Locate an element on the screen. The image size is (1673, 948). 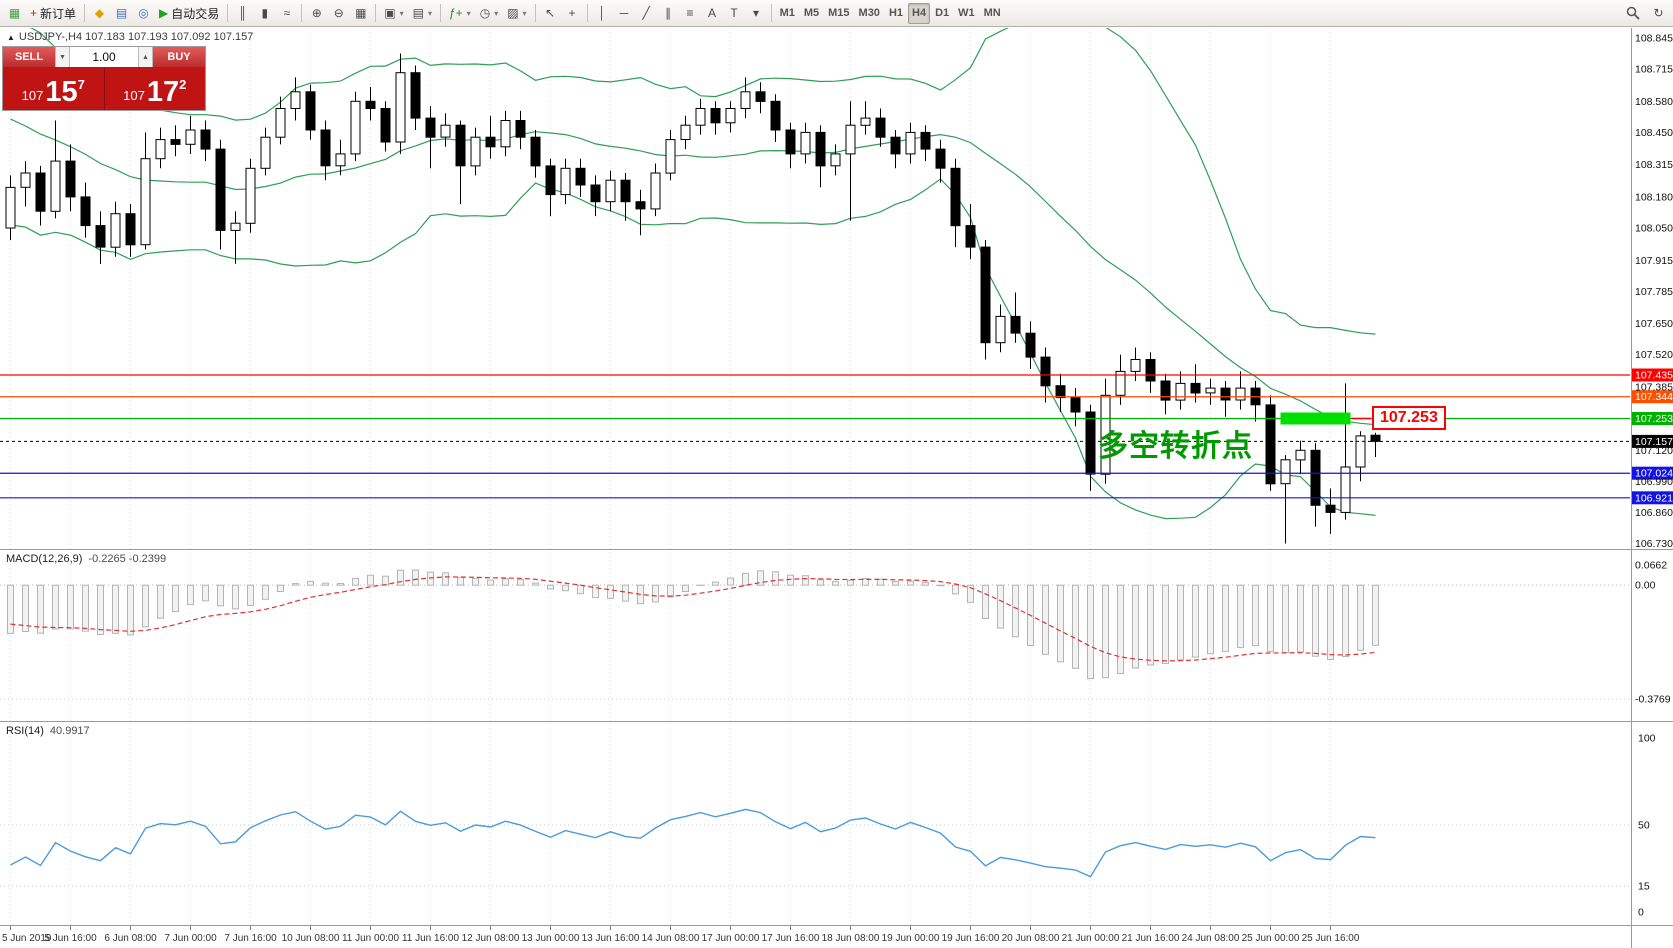
buy-price-display: 107 17 2 is located at coordinates (155, 88).